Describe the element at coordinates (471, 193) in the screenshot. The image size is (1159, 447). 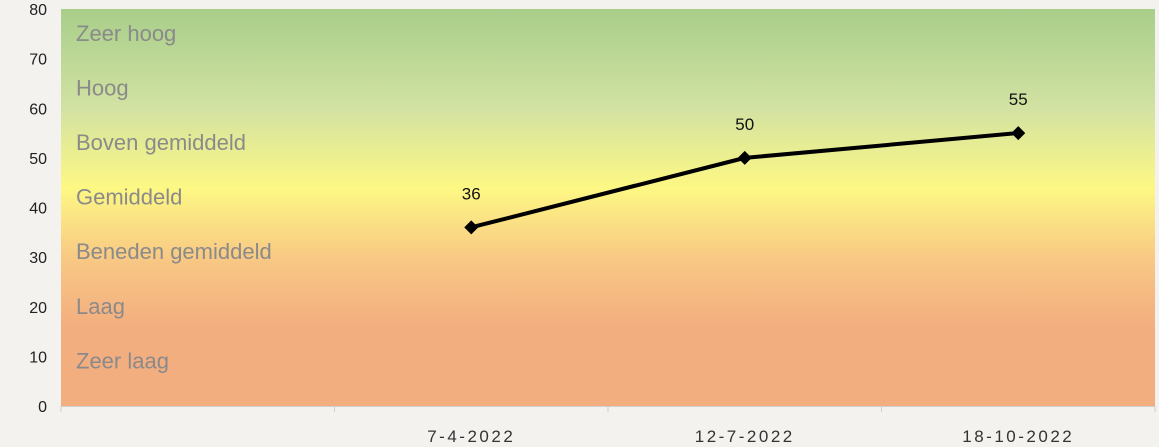
I see `data-label: 36` at that location.